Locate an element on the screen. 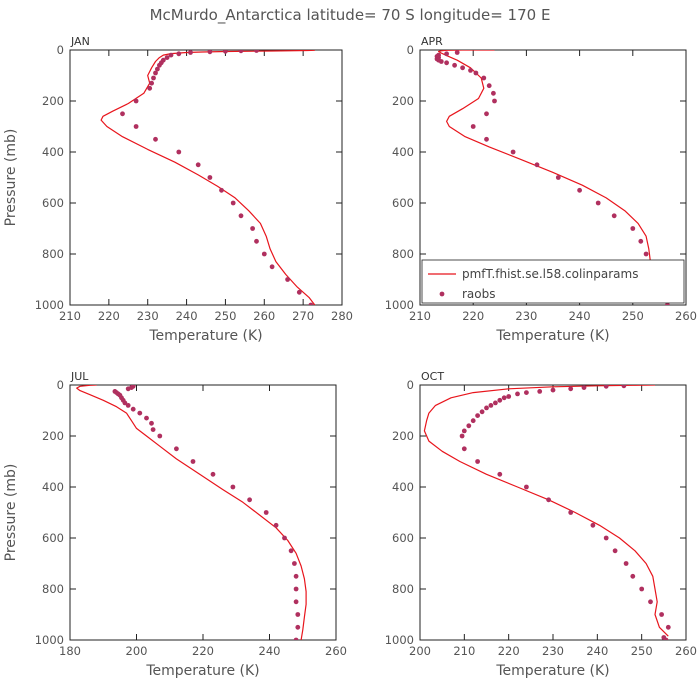 This screenshot has height=700, width=700. x-tick-label: 230 is located at coordinates (526, 316).